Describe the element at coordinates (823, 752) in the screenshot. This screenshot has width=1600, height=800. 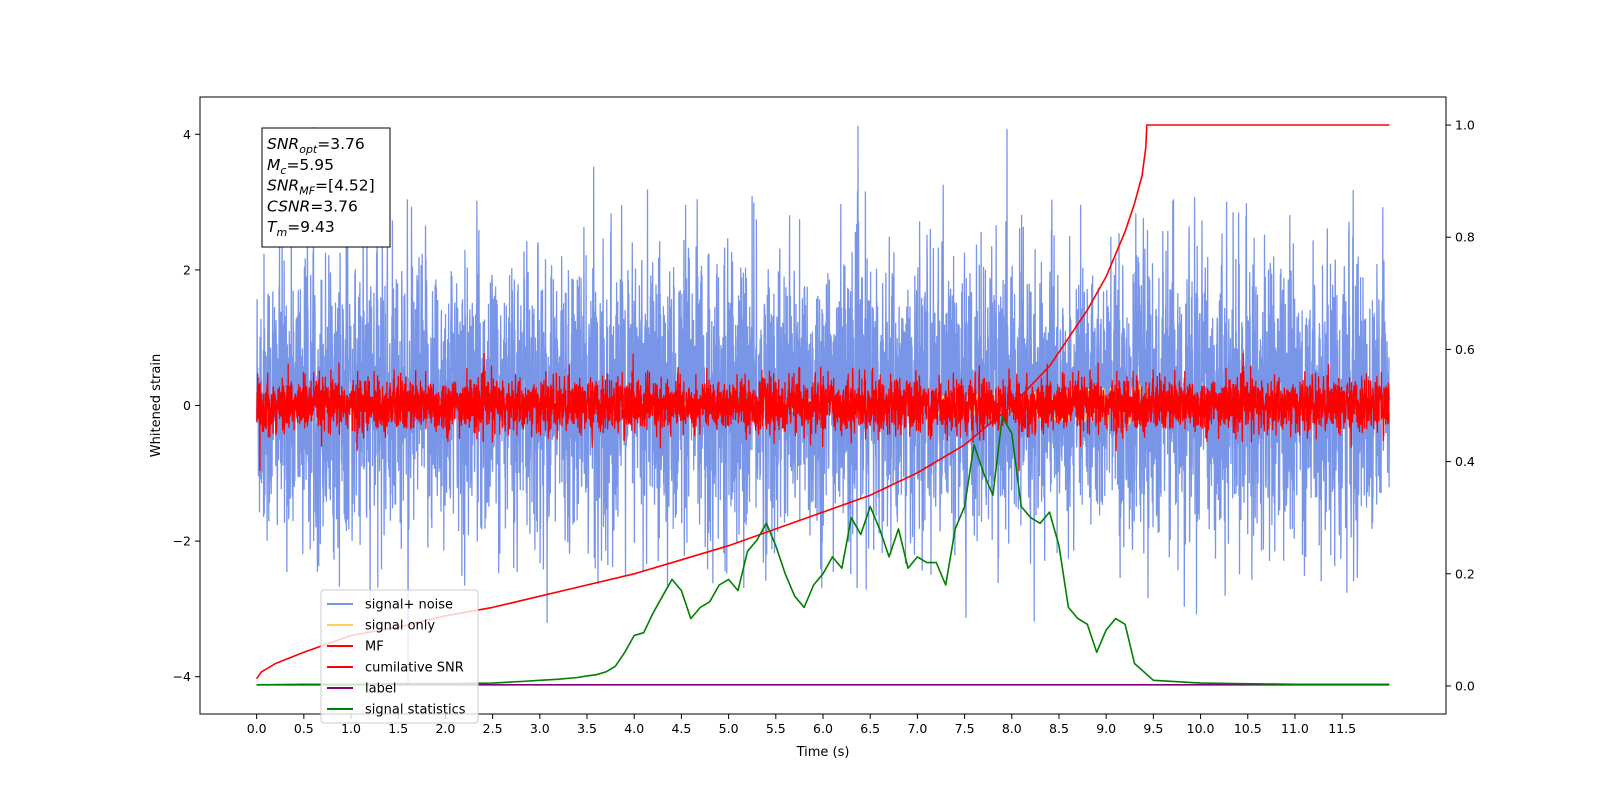
I see `x-axis-label: Time (s)` at that location.